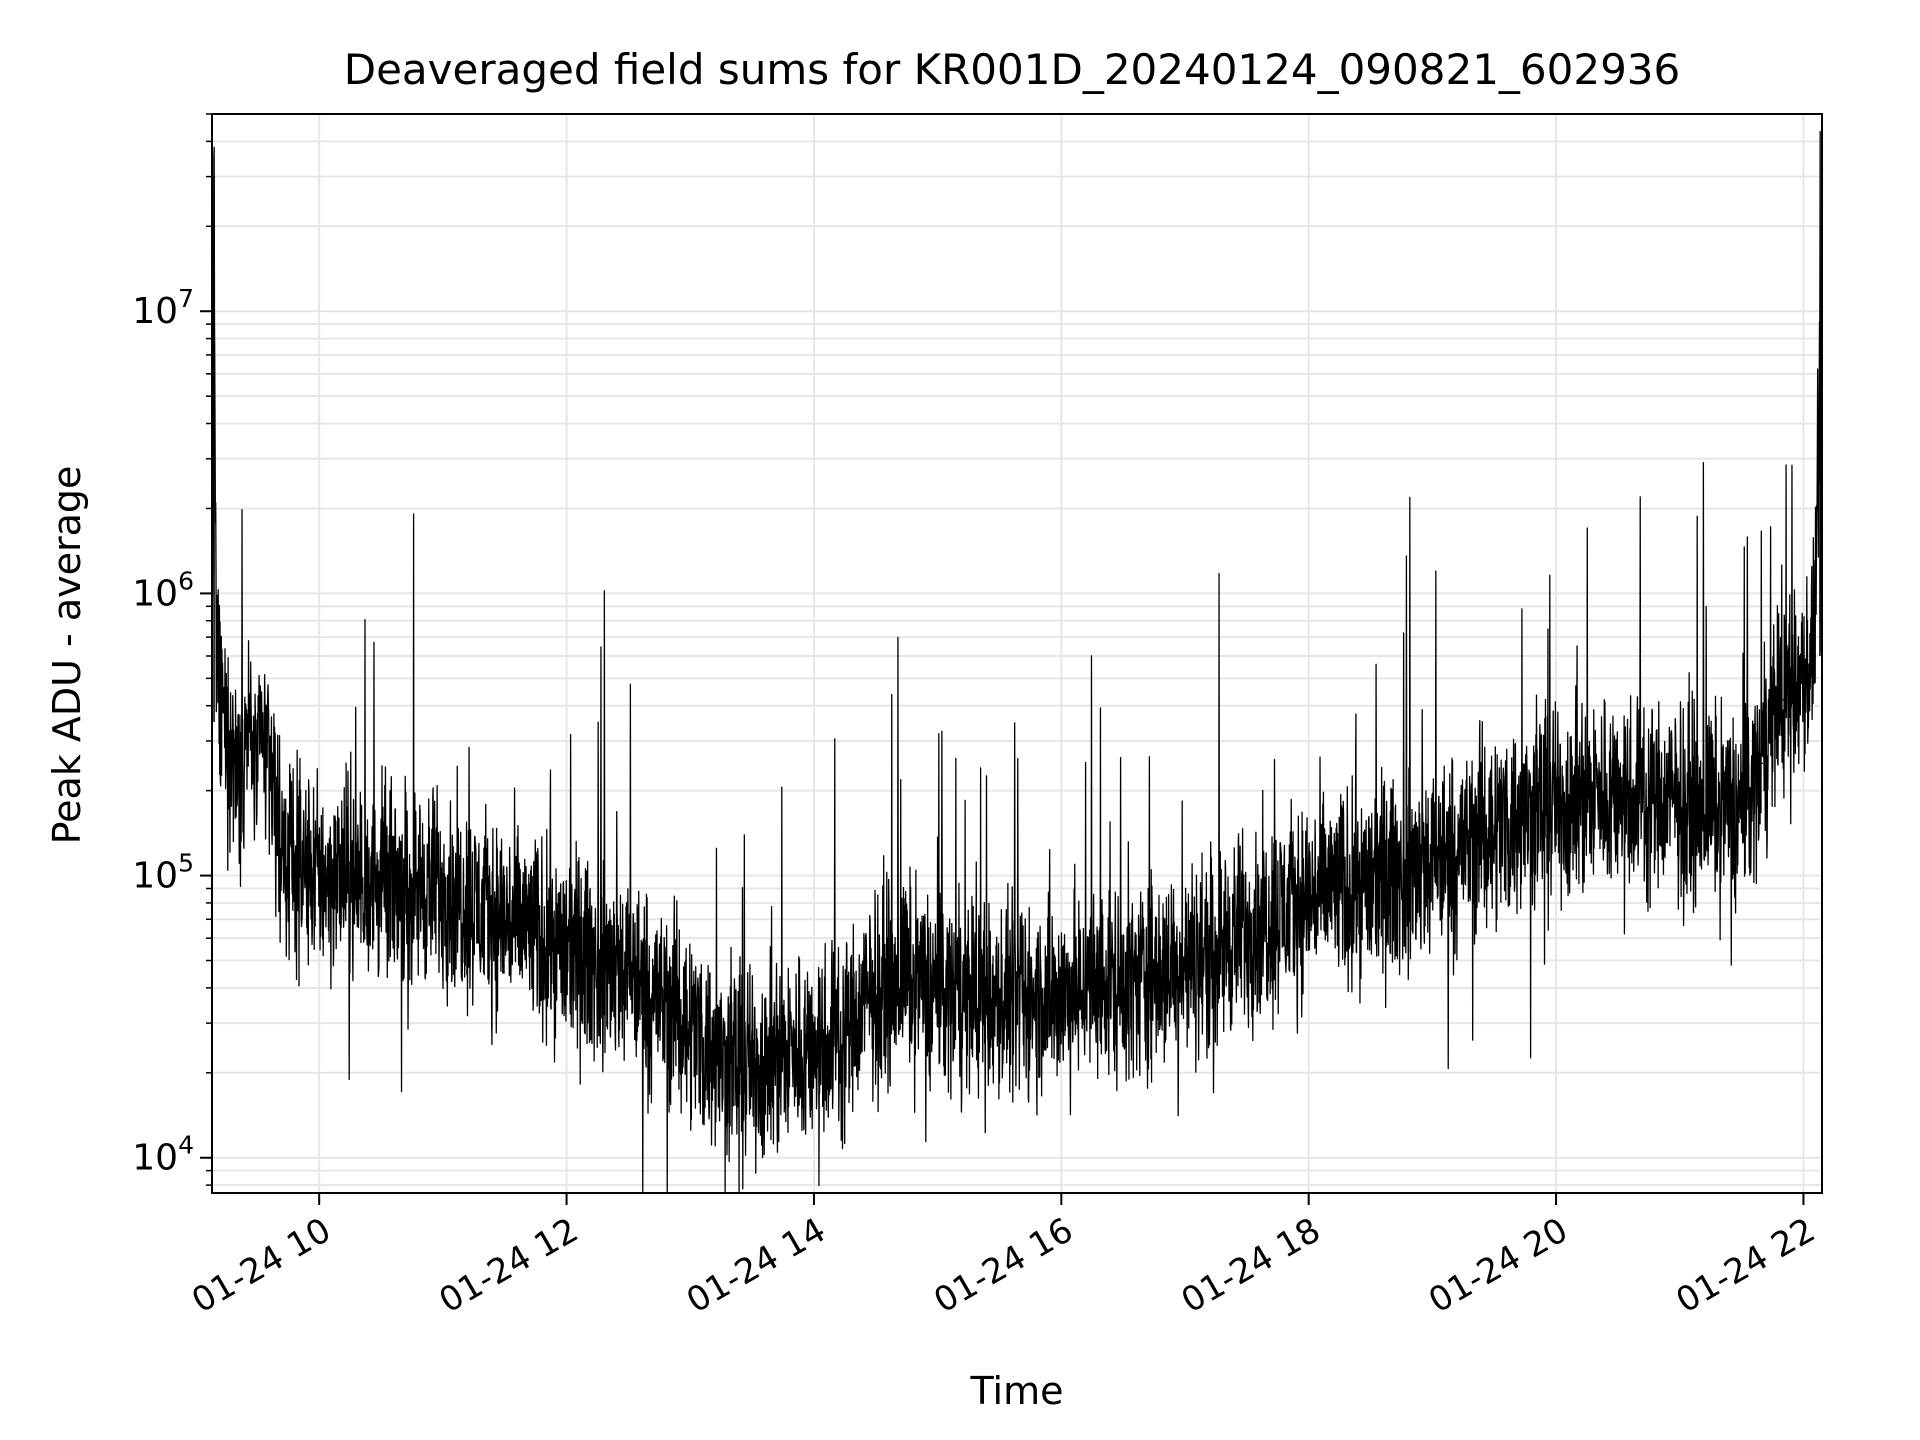 This screenshot has height=1440, width=1920. What do you see at coordinates (163, 1155) in the screenshot?
I see `y-tick-label: 10⁴` at bounding box center [163, 1155].